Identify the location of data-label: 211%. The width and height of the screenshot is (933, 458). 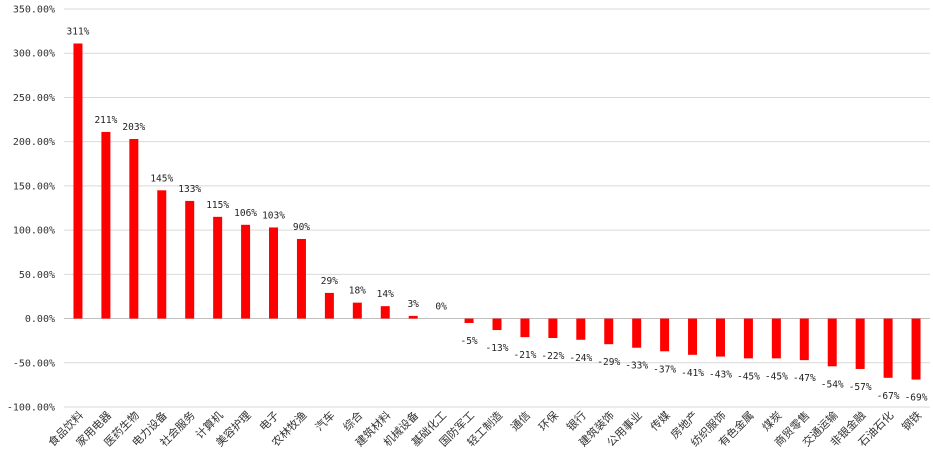
(105, 120).